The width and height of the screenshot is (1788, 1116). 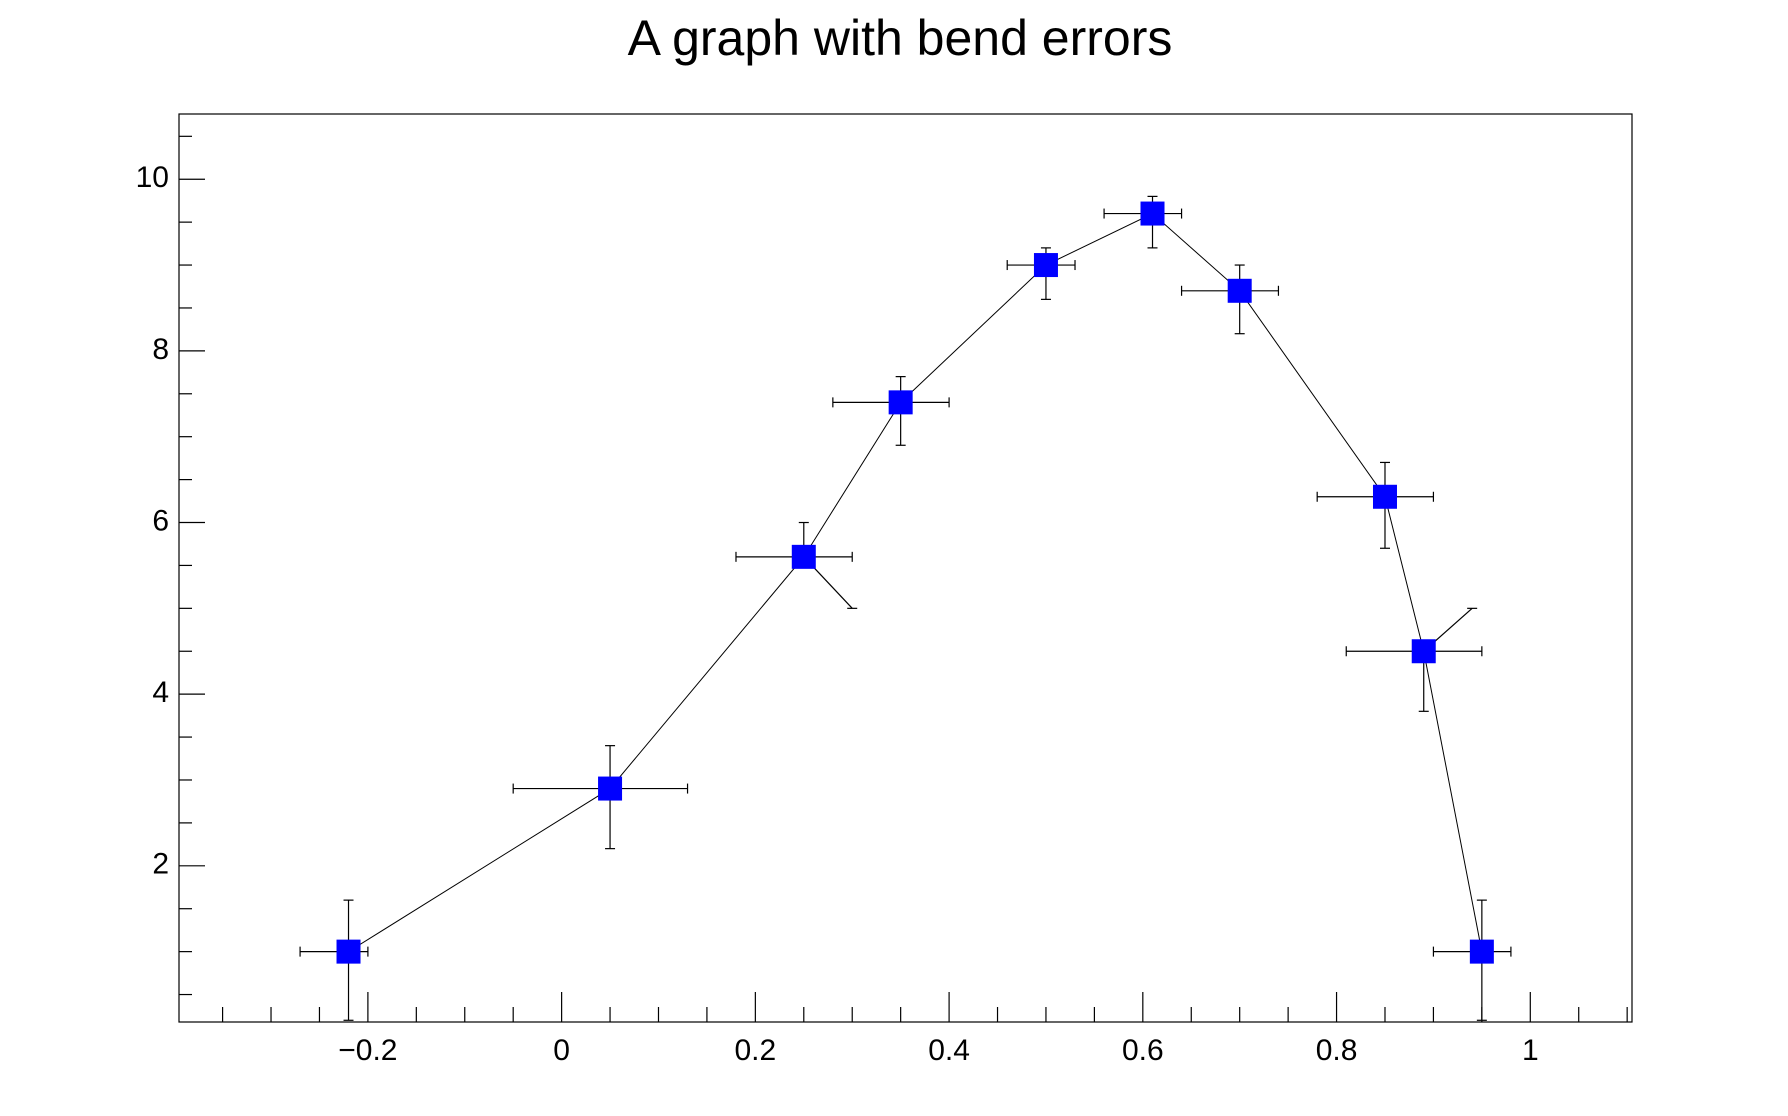 I want to click on chart-title: A graph with bend errors, so click(x=900, y=38).